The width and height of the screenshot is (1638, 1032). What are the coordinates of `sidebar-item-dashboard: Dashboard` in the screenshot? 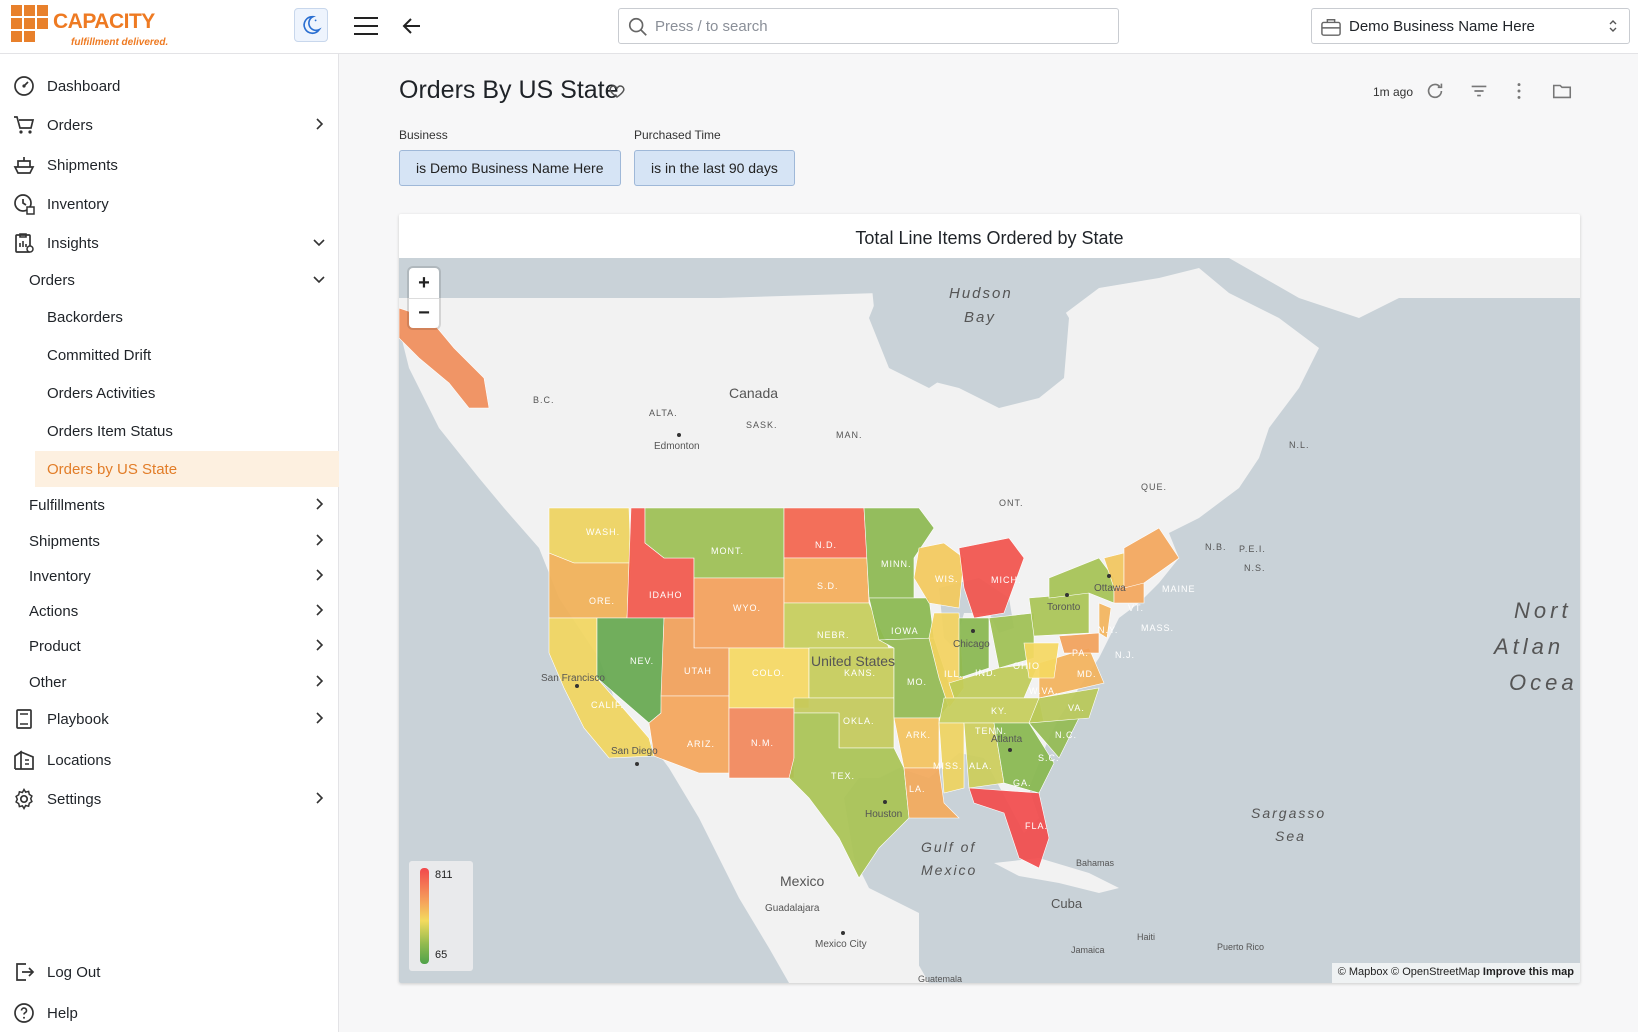 It's located at (169, 86).